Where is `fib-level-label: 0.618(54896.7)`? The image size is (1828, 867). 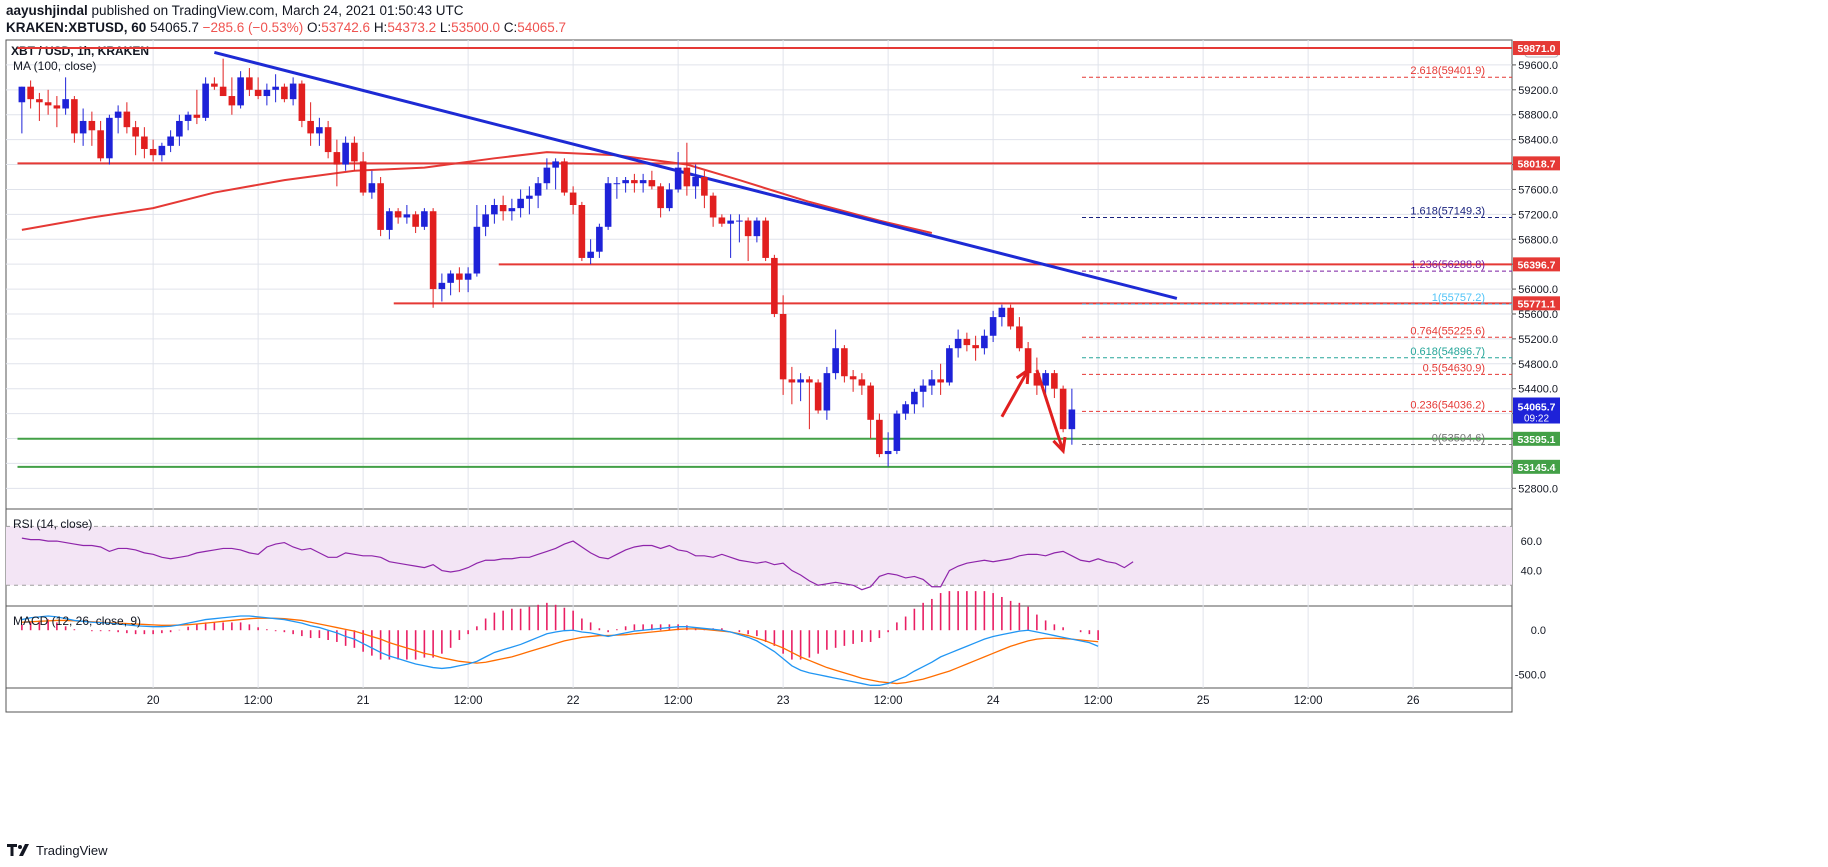 fib-level-label: 0.618(54896.7) is located at coordinates (1447, 352).